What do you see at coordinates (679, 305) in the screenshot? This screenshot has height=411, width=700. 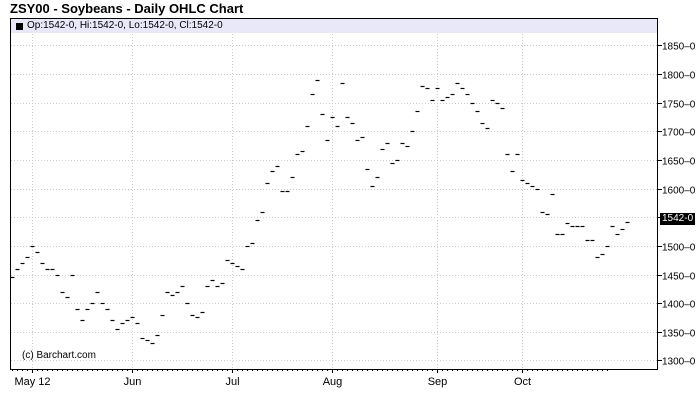 I see `y-tick-label: 1400–0` at bounding box center [679, 305].